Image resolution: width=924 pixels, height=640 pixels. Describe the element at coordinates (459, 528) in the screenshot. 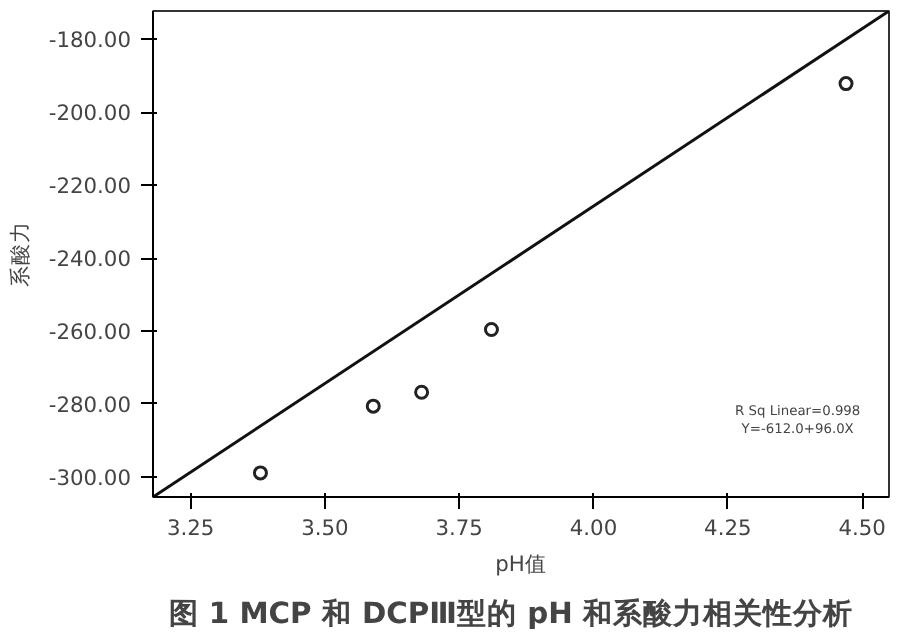

I see `x-tick-label: 3.75` at that location.